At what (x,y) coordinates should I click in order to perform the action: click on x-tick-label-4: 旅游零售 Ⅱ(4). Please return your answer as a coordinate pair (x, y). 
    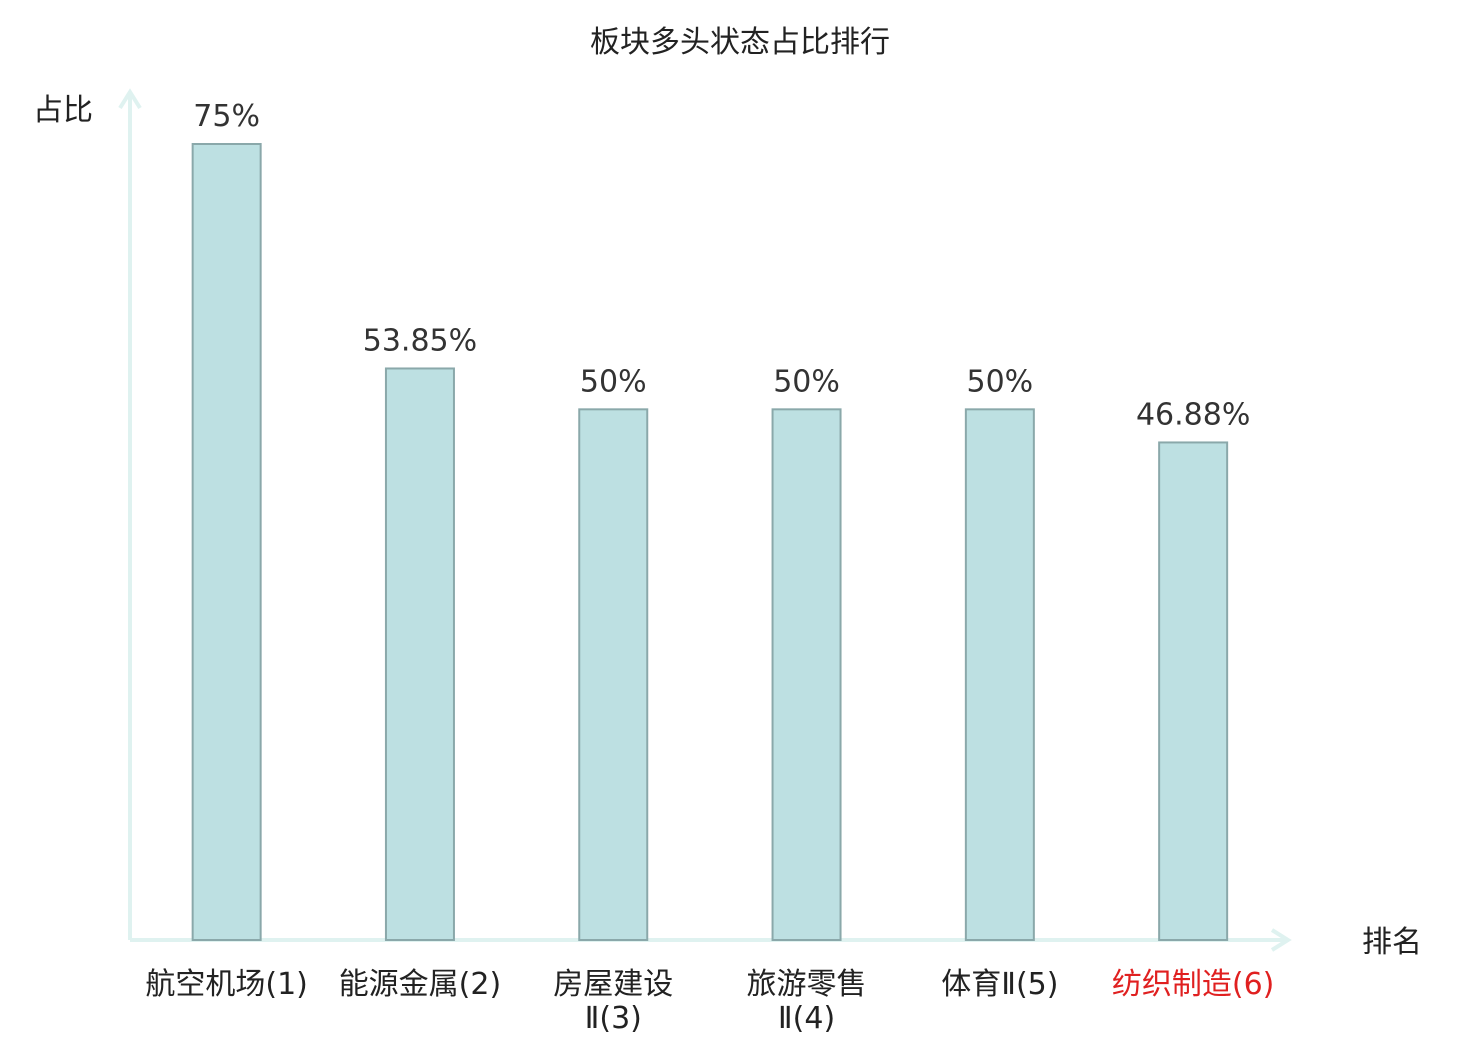
    Looking at the image, I should click on (807, 1001).